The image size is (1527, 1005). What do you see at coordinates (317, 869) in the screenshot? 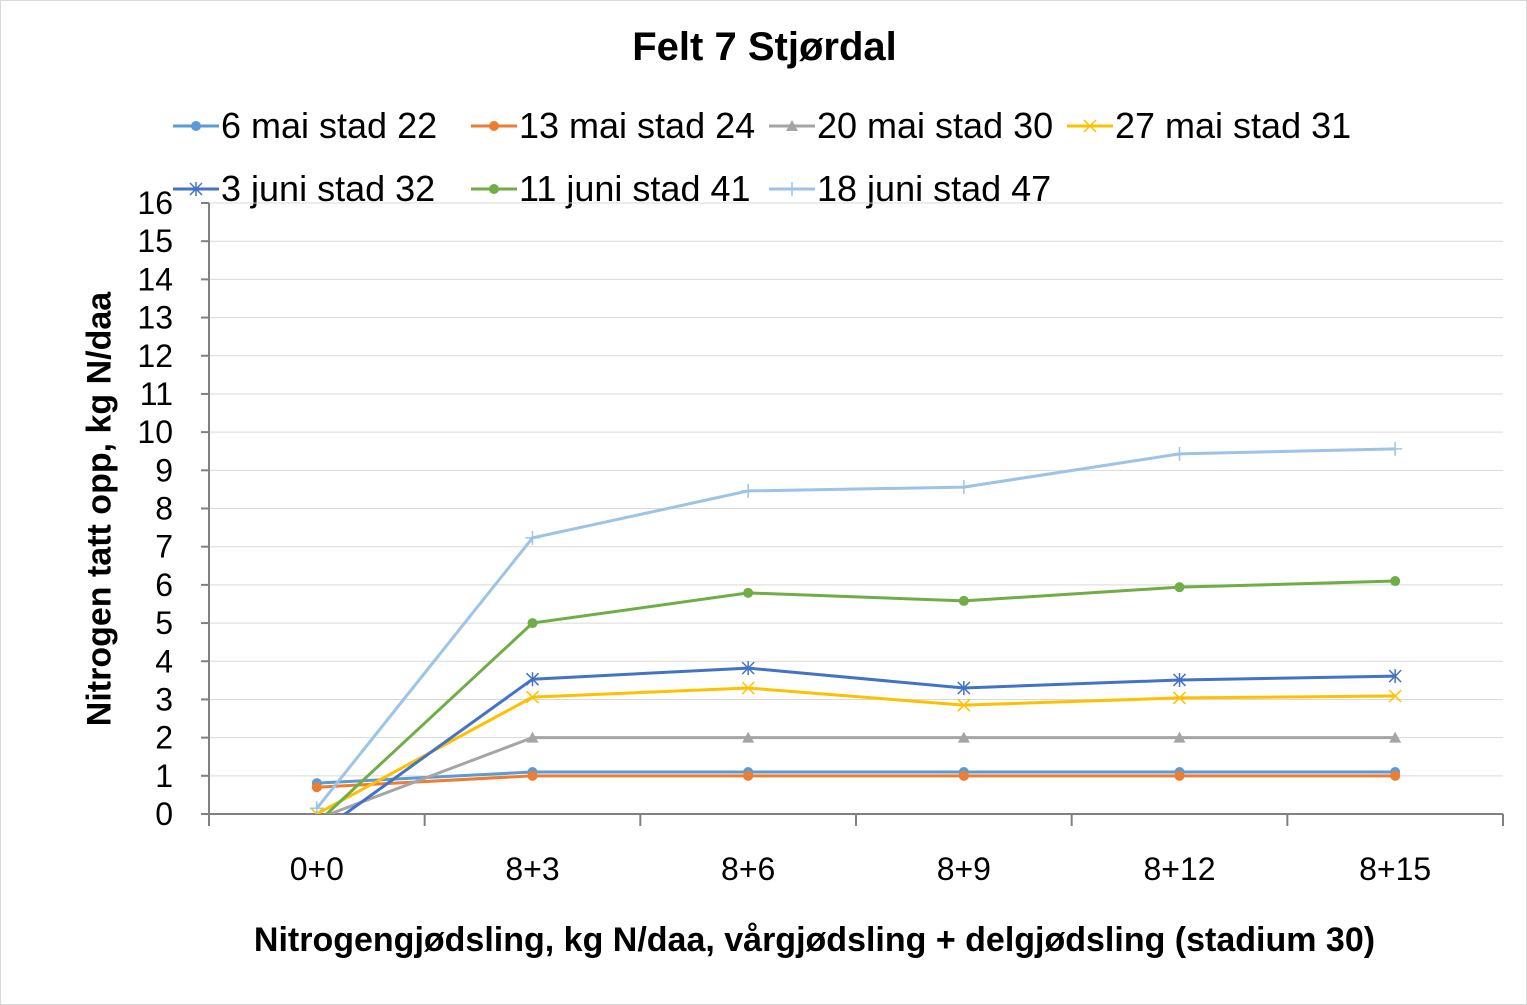
I see `x-tick-label: 0+0` at bounding box center [317, 869].